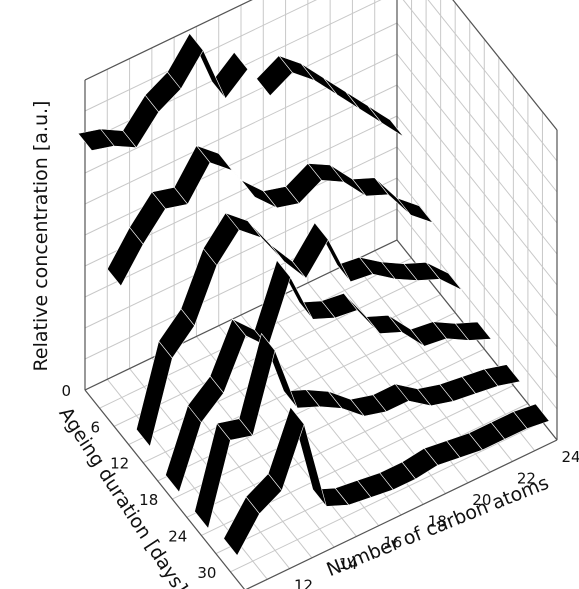 This screenshot has width=579, height=589. What do you see at coordinates (119, 464) in the screenshot?
I see `y-tick-label: 12` at bounding box center [119, 464].